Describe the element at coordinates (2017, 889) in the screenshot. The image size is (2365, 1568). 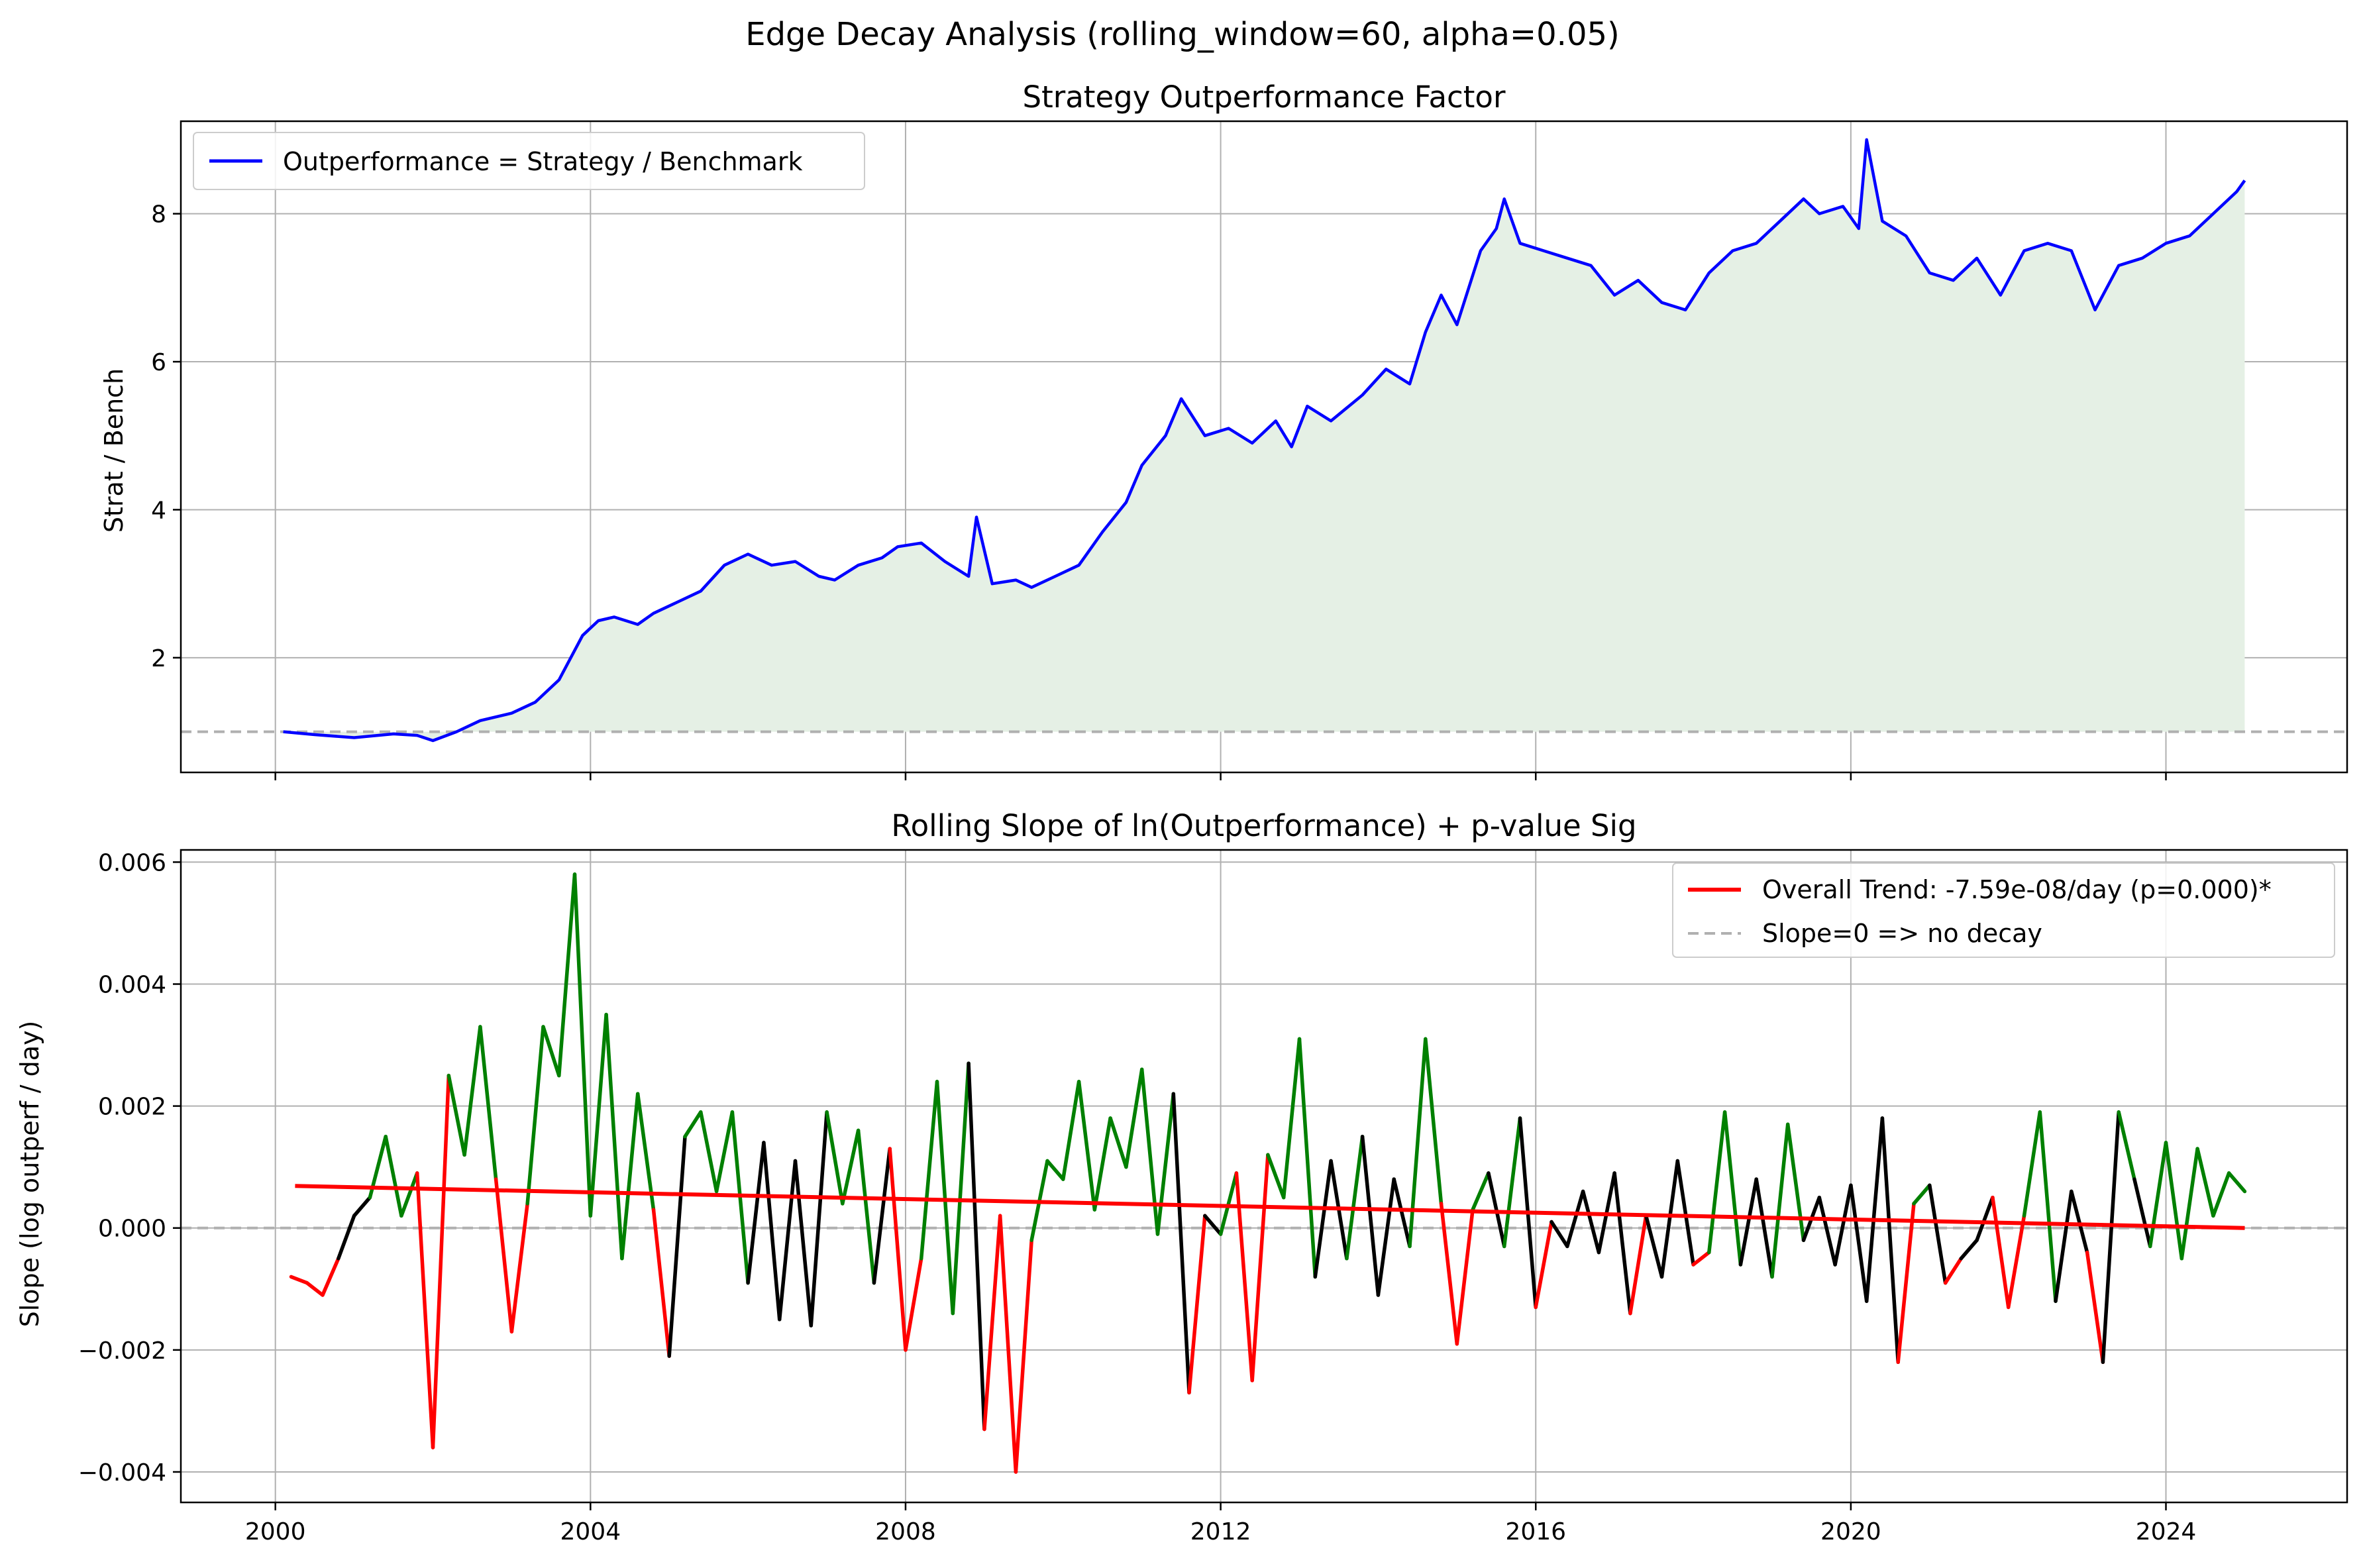
I see `legend-label-trend: Overall Trend: -7.59e-08/day (p=0.000)*` at that location.